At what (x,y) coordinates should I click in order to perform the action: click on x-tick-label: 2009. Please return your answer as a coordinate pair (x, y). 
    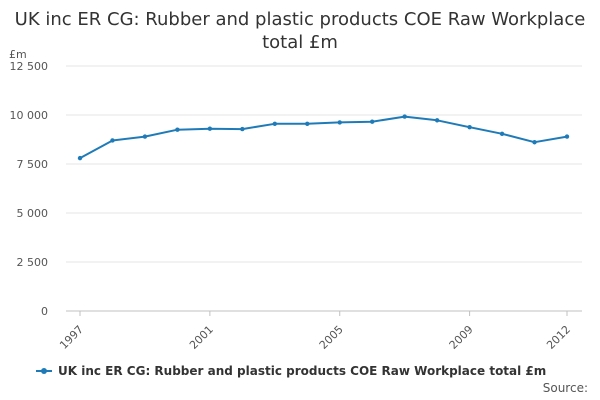
    Looking at the image, I should click on (461, 337).